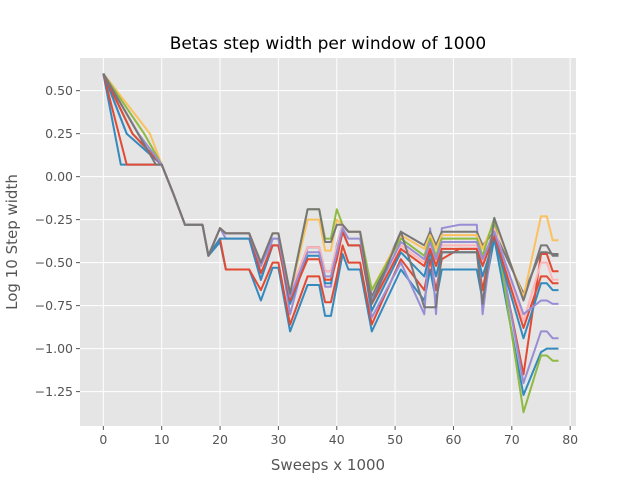 The image size is (640, 480). I want to click on y-axis-ticks: 0.50 0.25 0.00 −0.25 −0.50 −0.75 −1.00 −1.25, so click(57, 241).